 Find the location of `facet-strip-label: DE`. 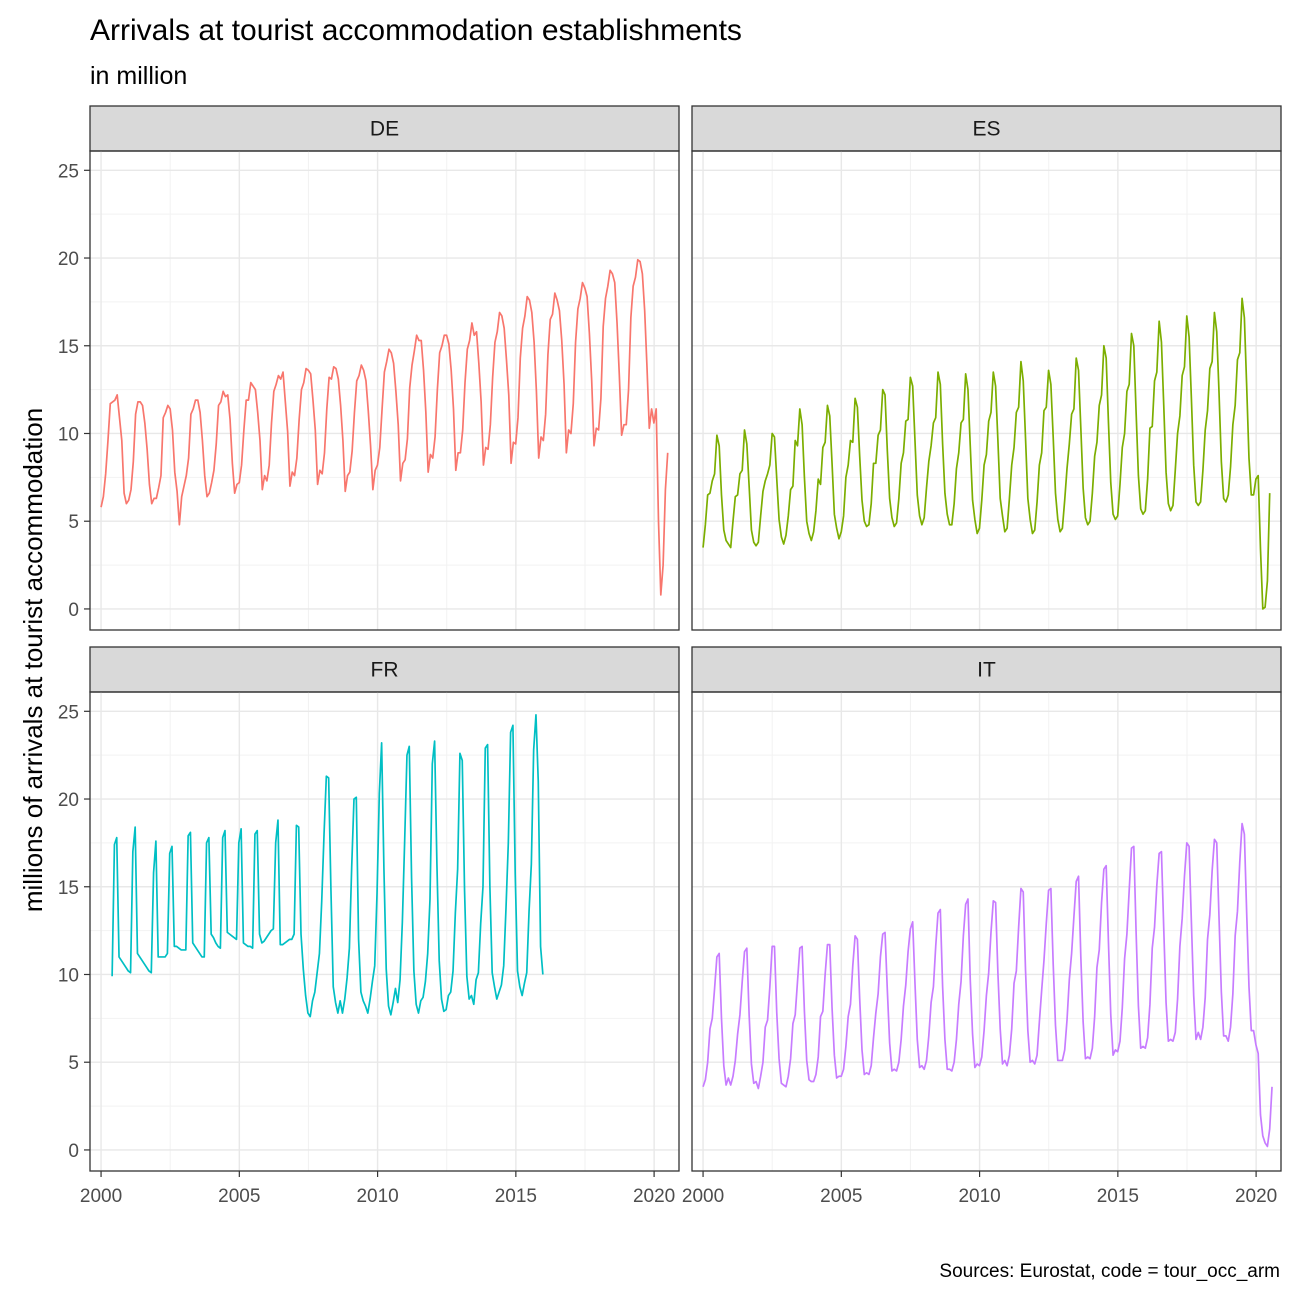

facet-strip-label: DE is located at coordinates (384, 129).